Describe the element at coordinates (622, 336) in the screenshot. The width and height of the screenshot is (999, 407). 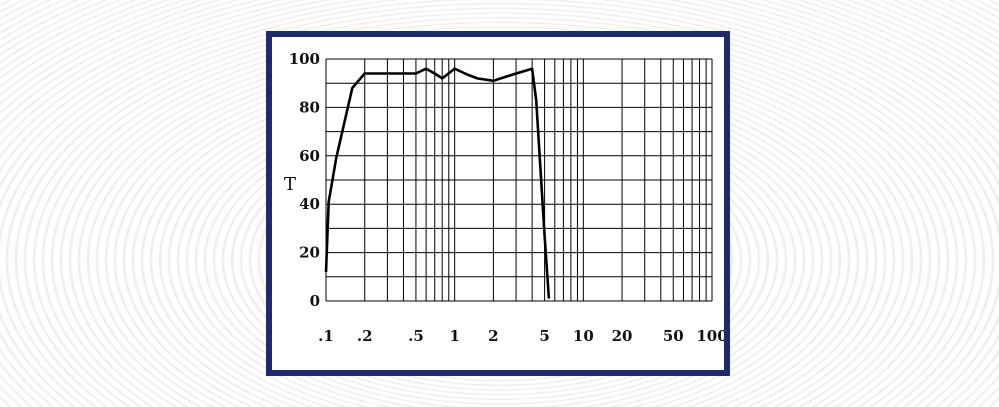
I see `x-tick-label: 20` at that location.